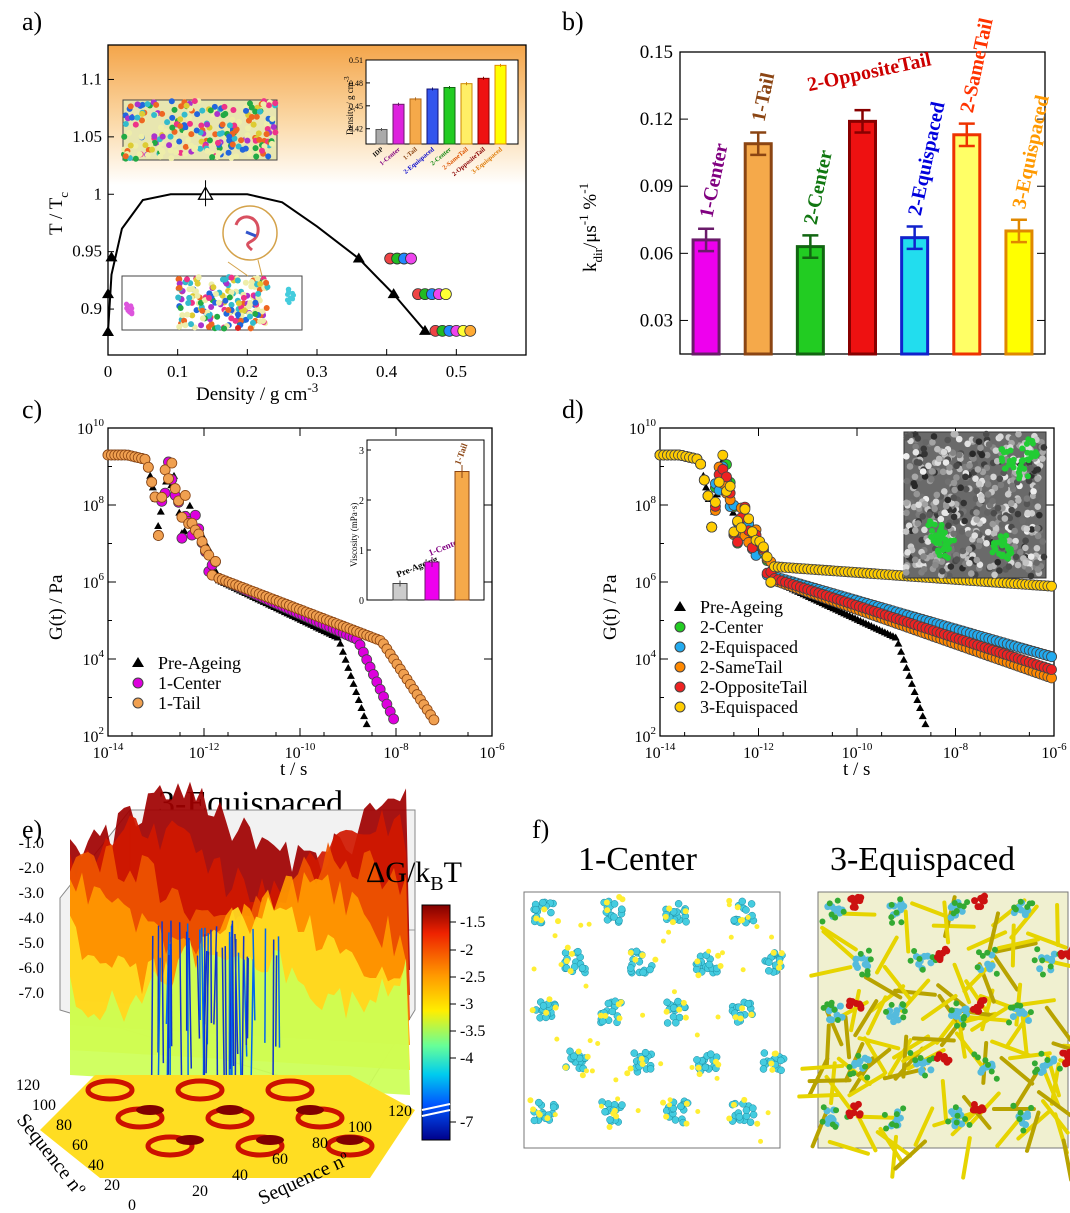 This screenshot has width=1070, height=1213. Describe the element at coordinates (483, 111) in the screenshot. I see `a-inset-bar` at that location.